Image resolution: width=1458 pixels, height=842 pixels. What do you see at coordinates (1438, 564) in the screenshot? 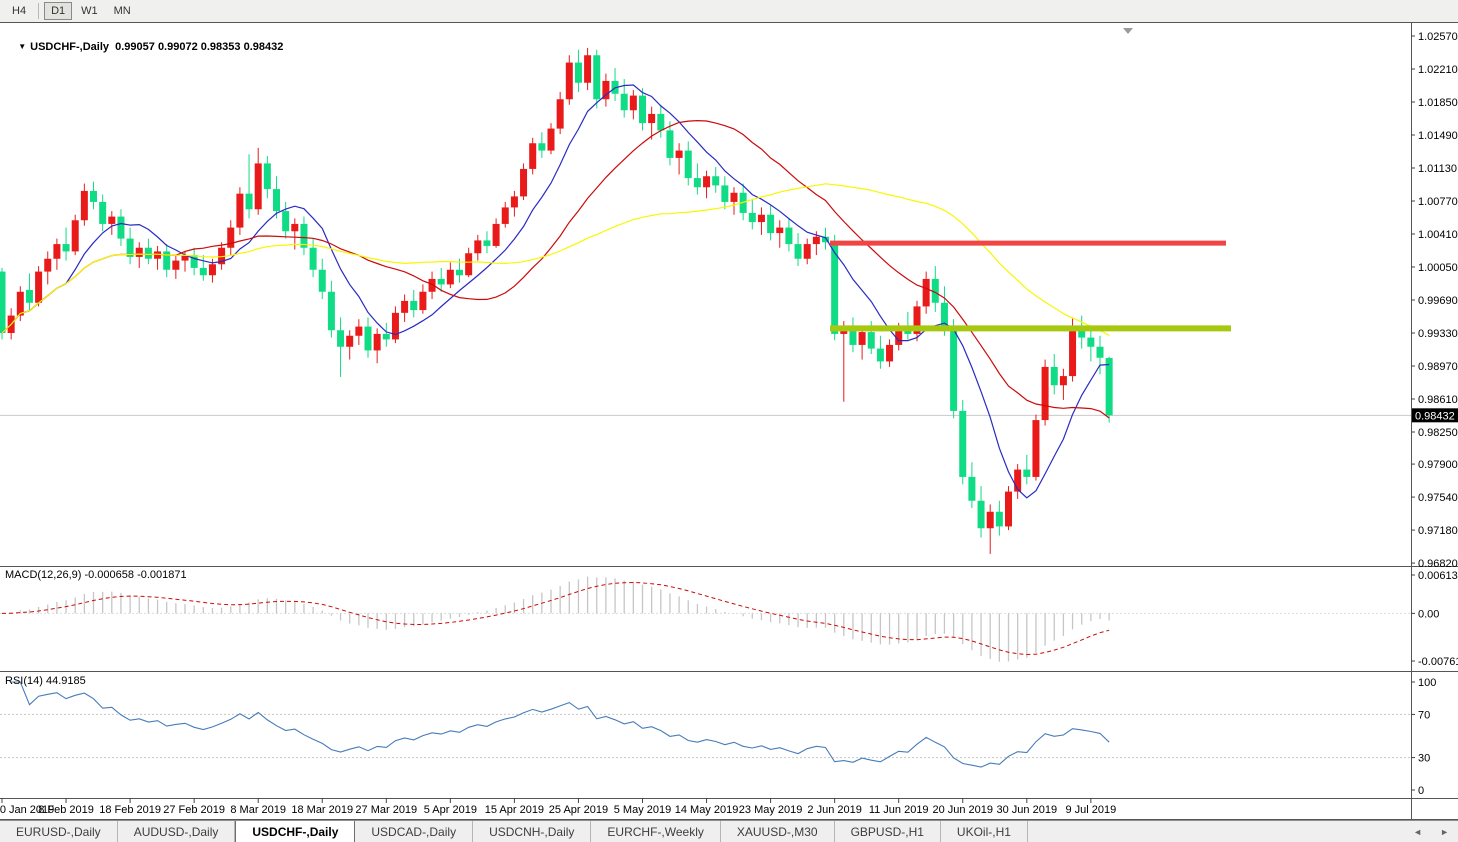
I see `svg-text: 0.96820` at bounding box center [1438, 564].